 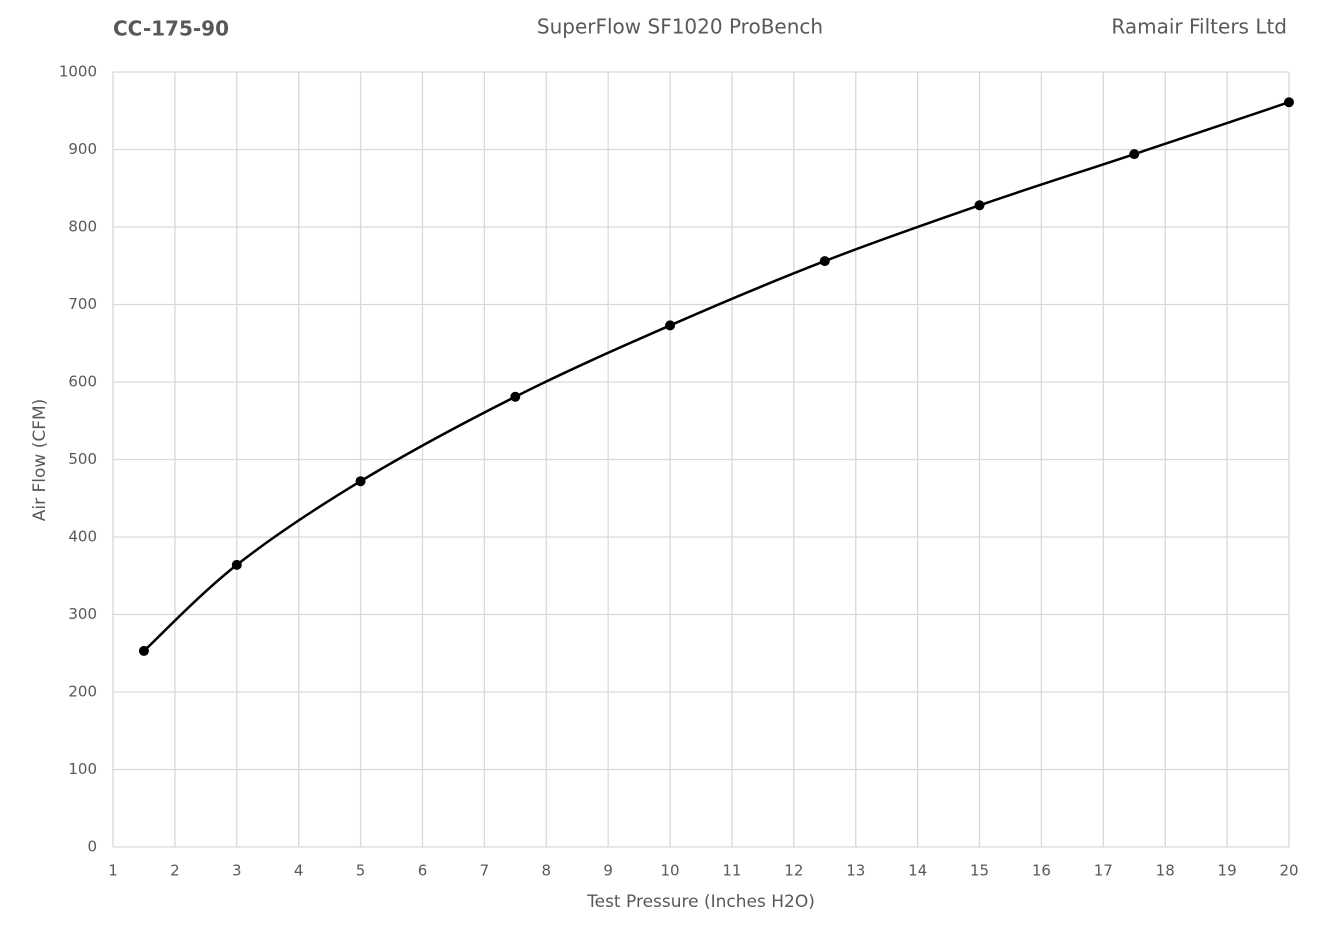 I want to click on x-tick-label: 15, so click(x=979, y=871).